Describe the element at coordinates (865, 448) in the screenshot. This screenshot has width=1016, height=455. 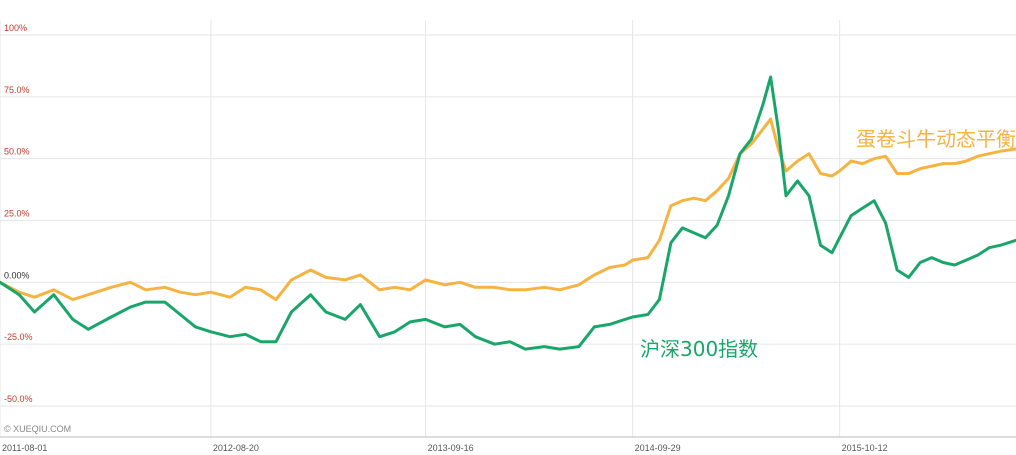
I see `x-tick-label: 2015-10-12` at that location.